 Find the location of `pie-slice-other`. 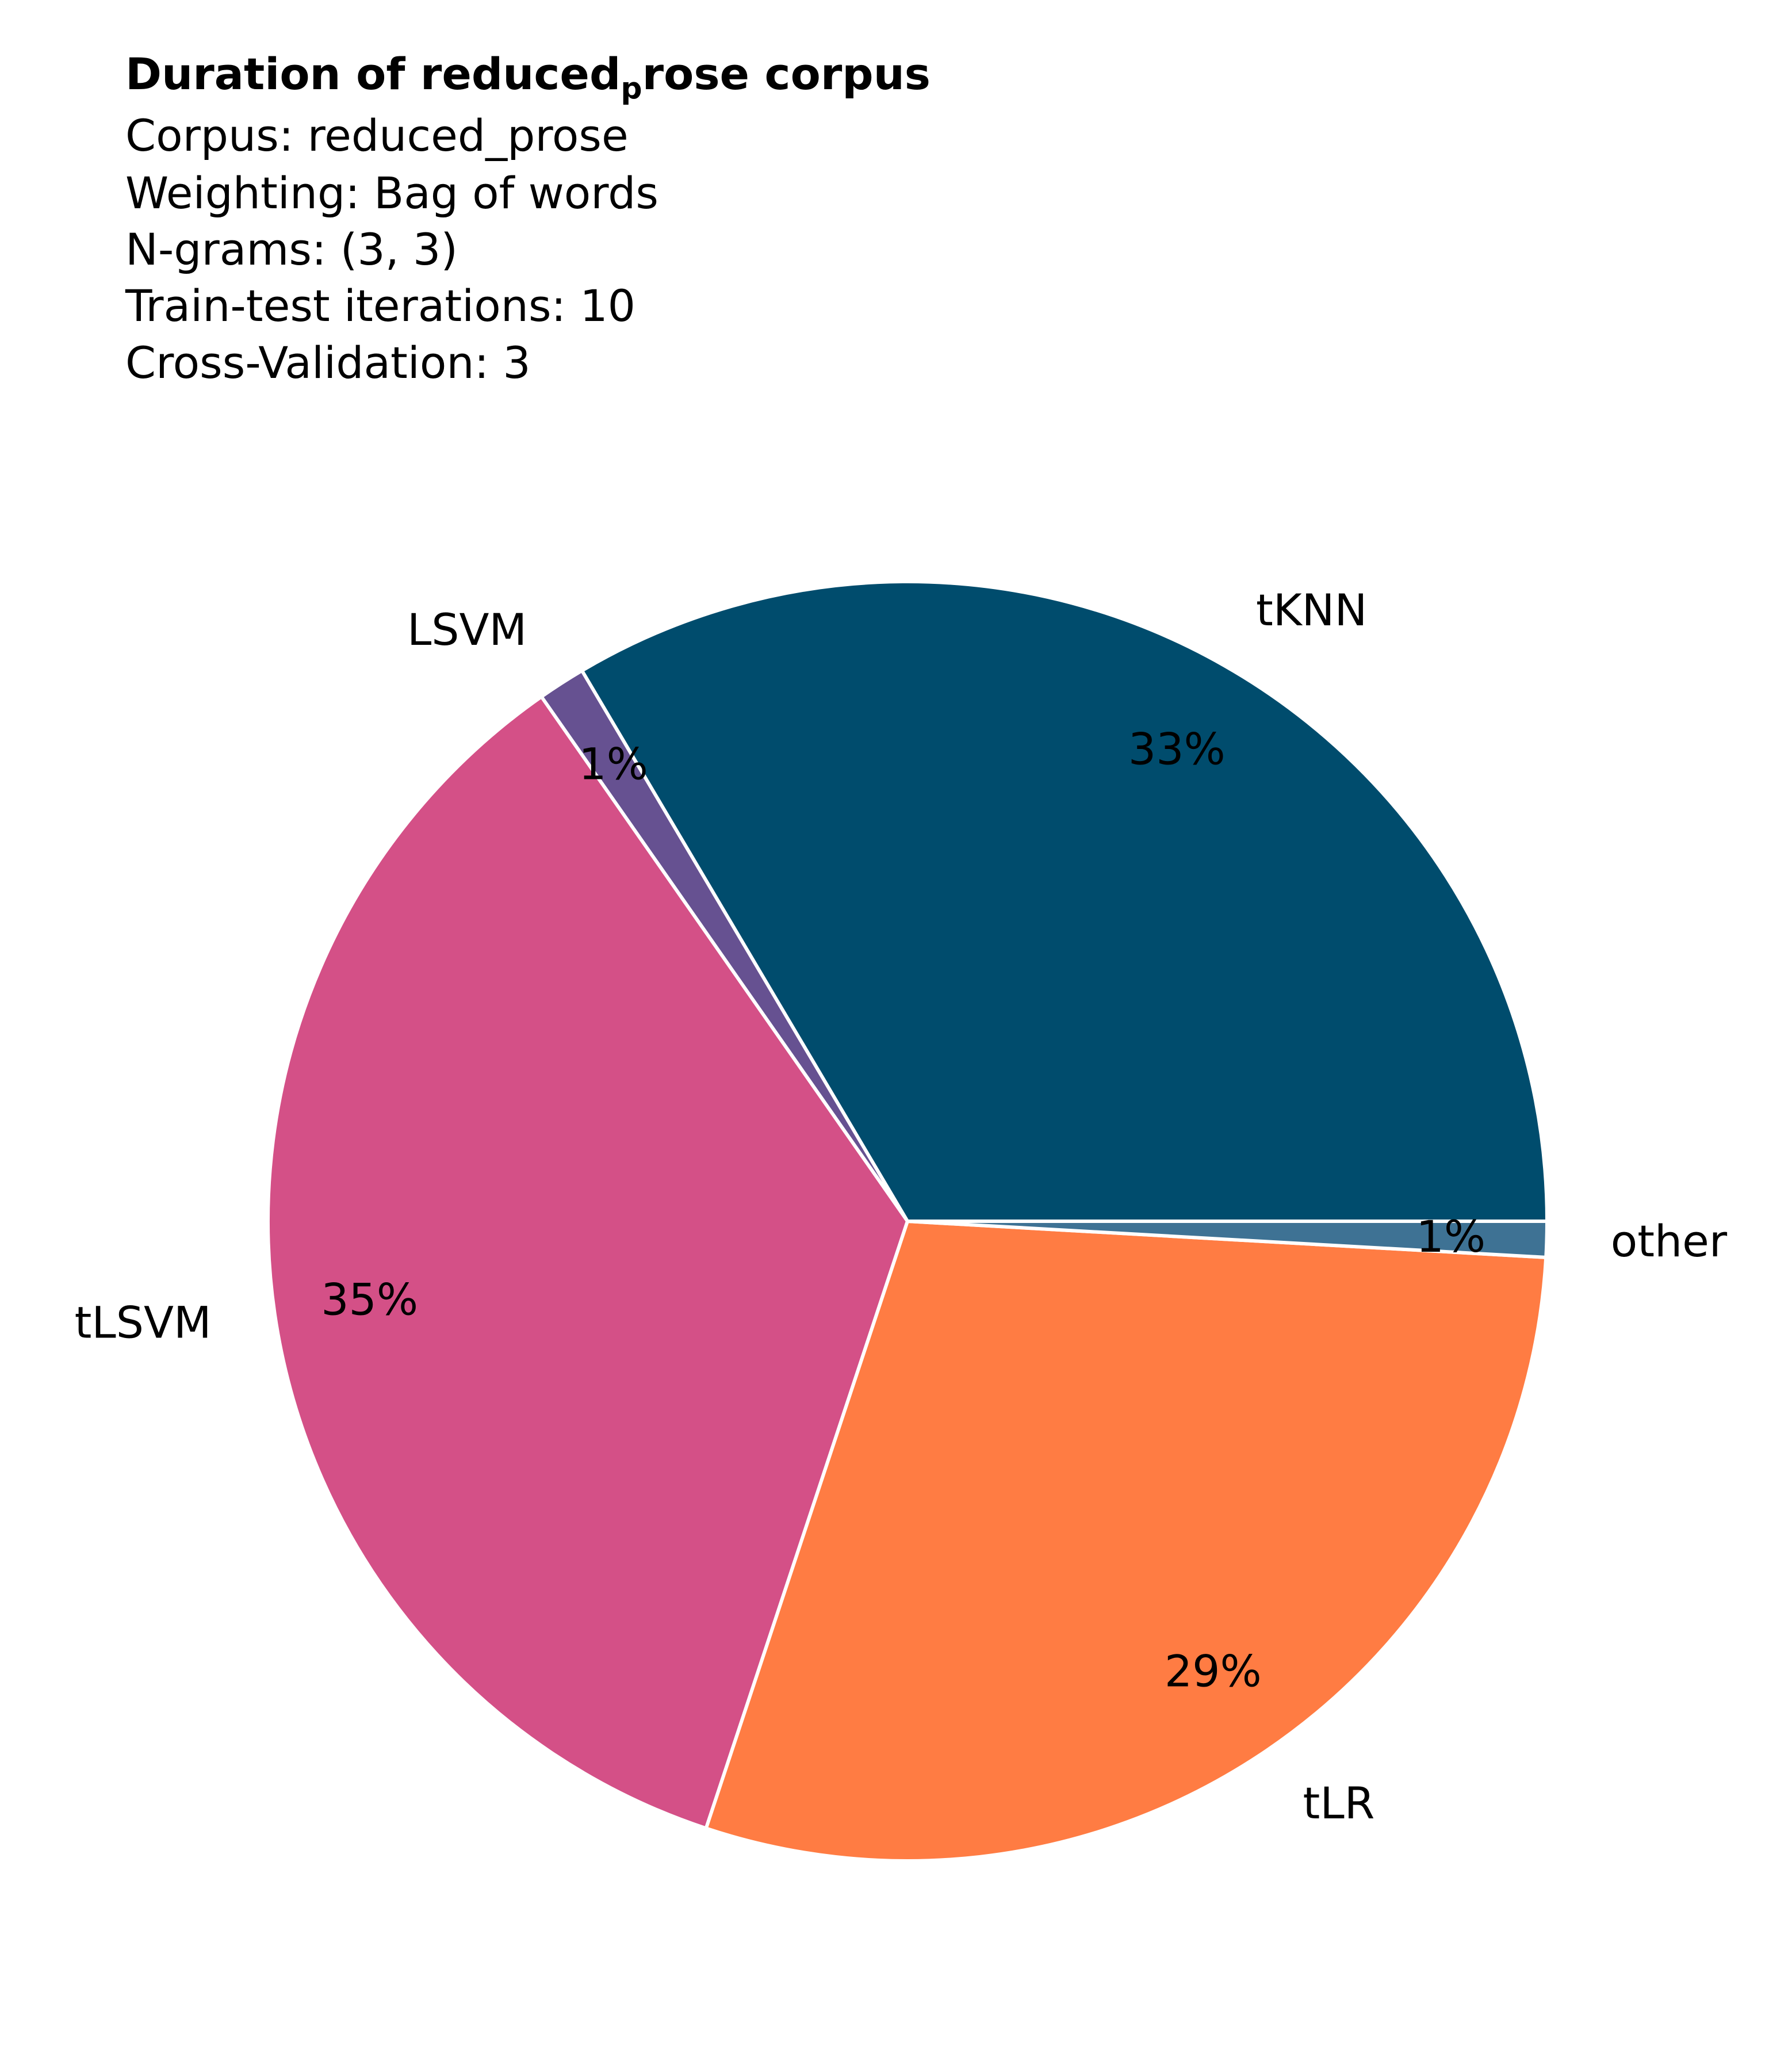

pie-slice-other is located at coordinates (1227, 1239).